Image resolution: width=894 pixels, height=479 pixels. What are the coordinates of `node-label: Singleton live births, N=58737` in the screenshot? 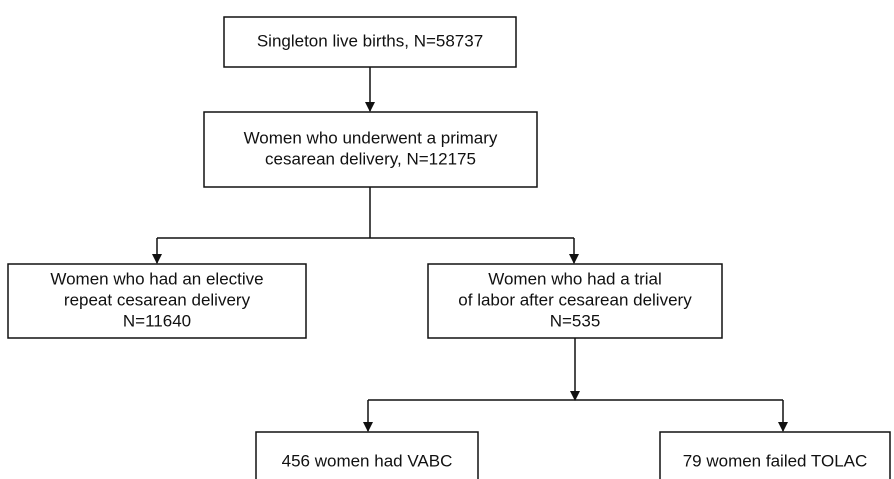 It's located at (370, 40).